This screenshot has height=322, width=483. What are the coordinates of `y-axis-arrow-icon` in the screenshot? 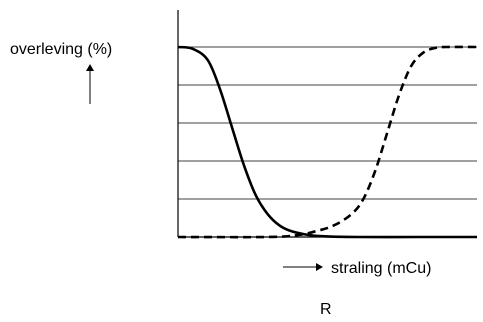 It's located at (90, 84).